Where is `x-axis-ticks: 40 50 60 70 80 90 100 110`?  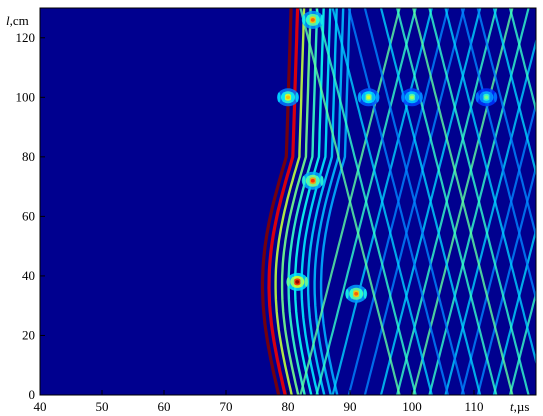 x-axis-ticks: 40 50 60 70 80 90 100 110 is located at coordinates (259, 402).